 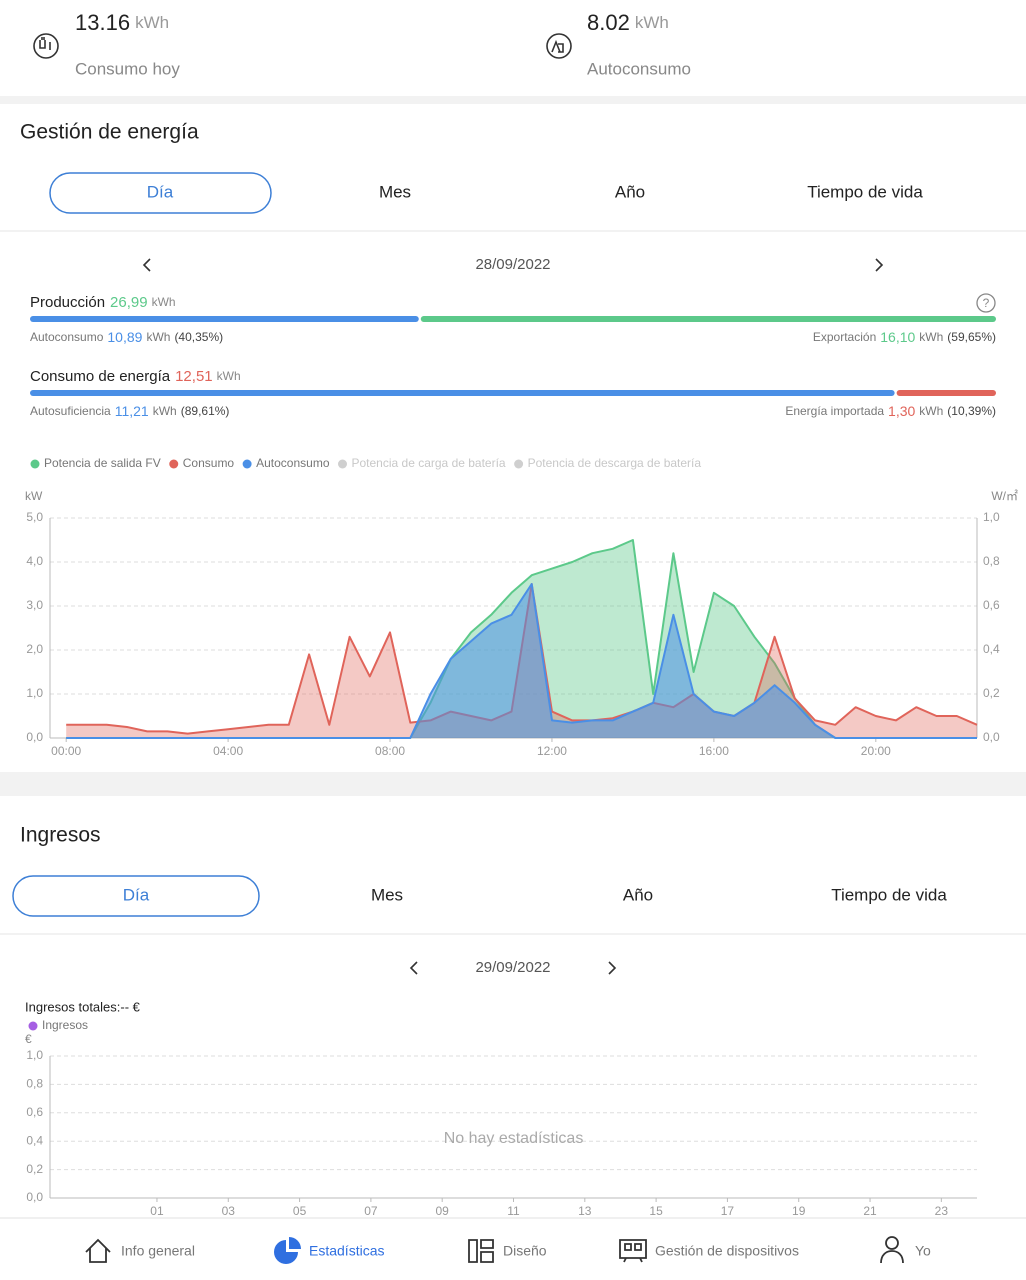 What do you see at coordinates (844, 337) in the screenshot?
I see `share-name: Exportación` at bounding box center [844, 337].